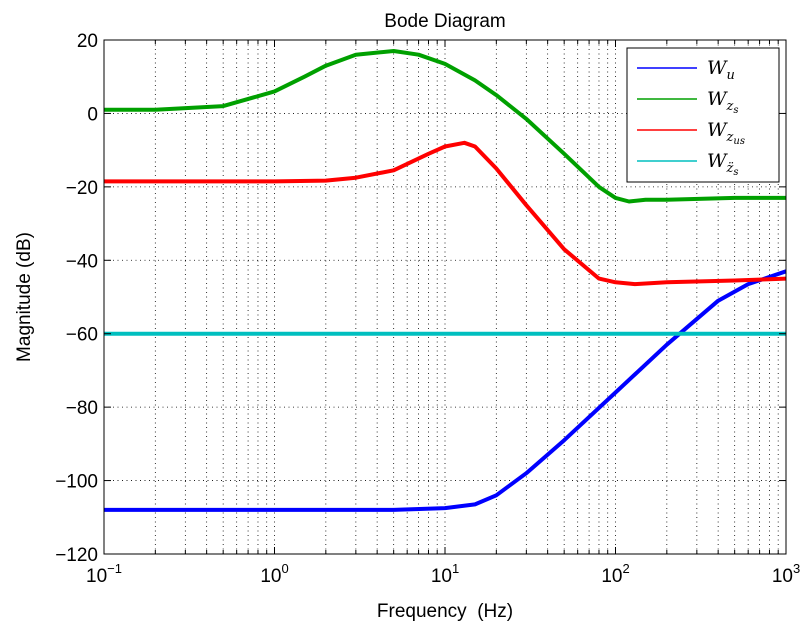 The image size is (805, 631). Describe the element at coordinates (445, 611) in the screenshot. I see `x-axis-label: Frequency (Hz)` at that location.